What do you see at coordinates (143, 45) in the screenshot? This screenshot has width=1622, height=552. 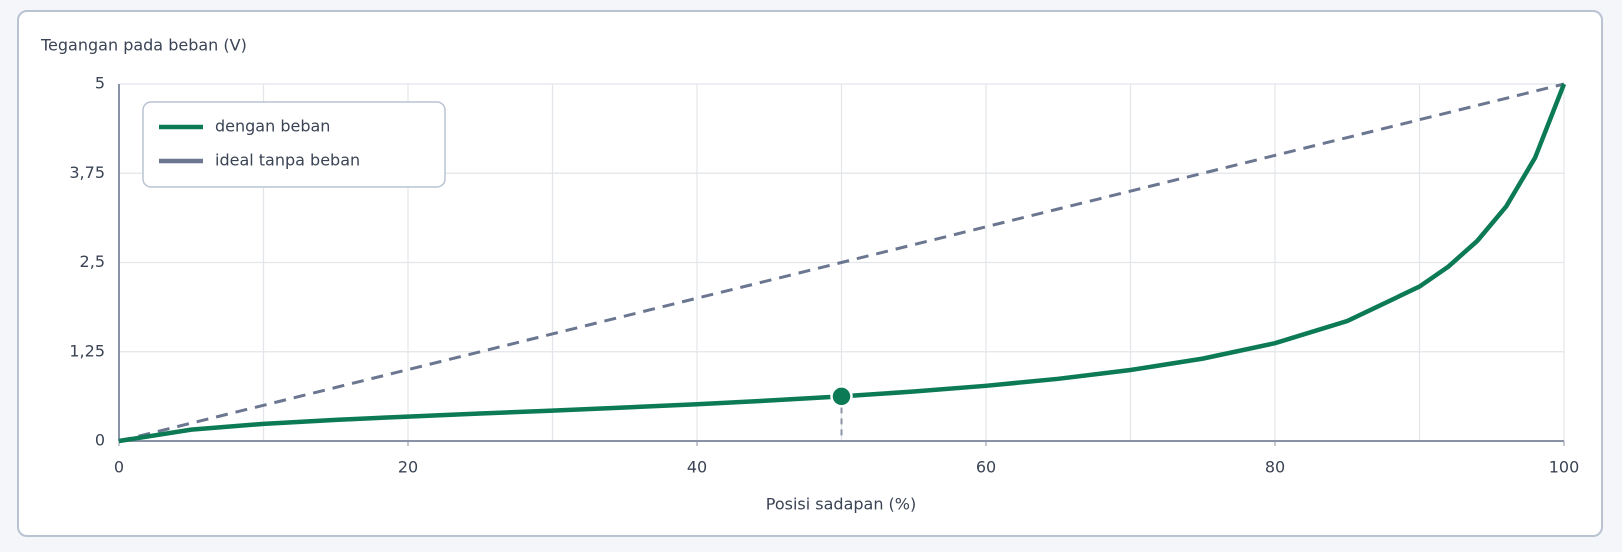 I see `y-axis-title: Tegangan pada beban (V)` at bounding box center [143, 45].